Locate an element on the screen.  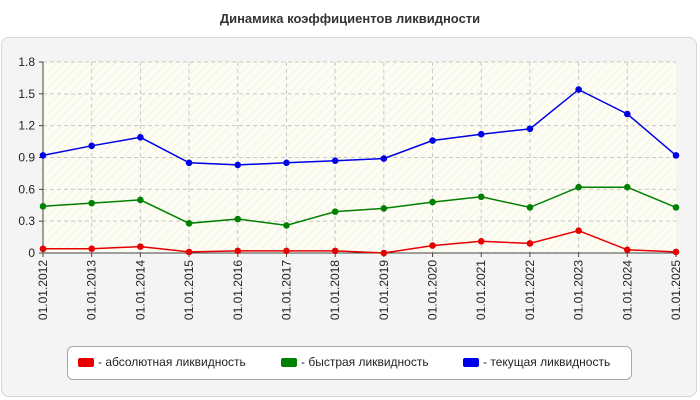
x-tick-label: 01.01.2022 is located at coordinates (530, 290).